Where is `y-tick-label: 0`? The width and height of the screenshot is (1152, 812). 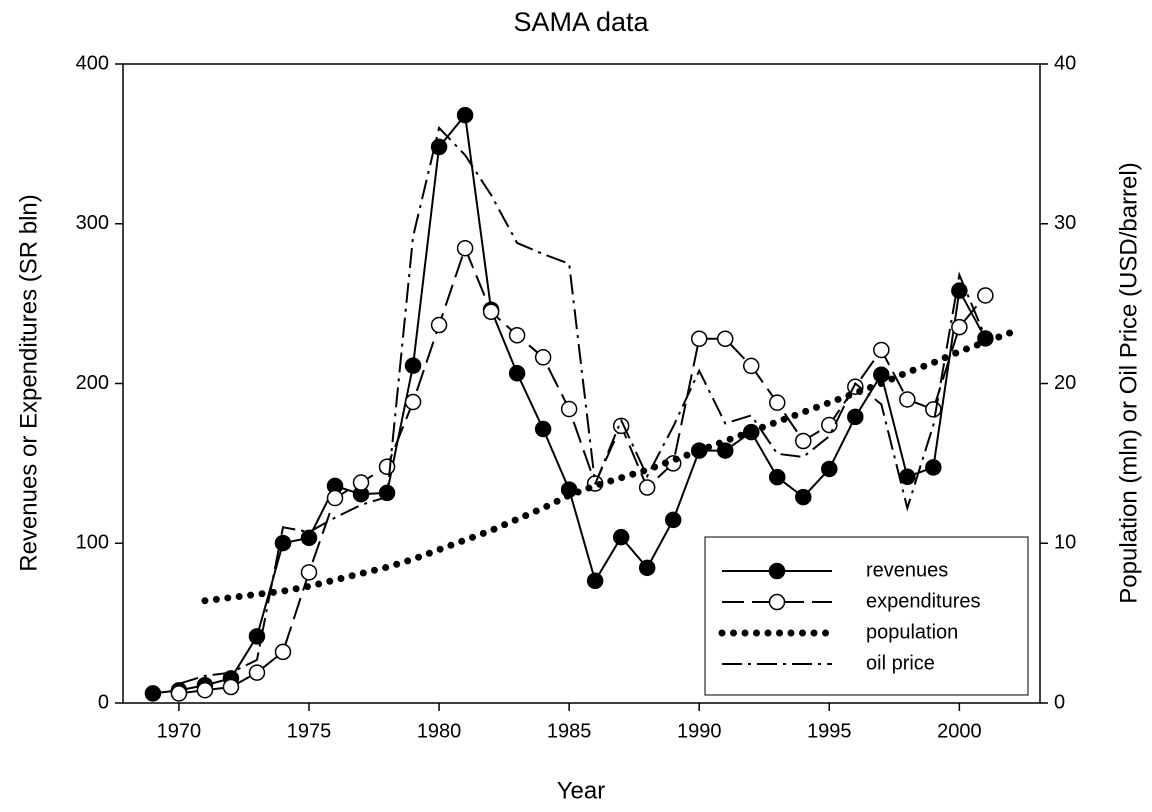 y-tick-label: 0 is located at coordinates (103, 702).